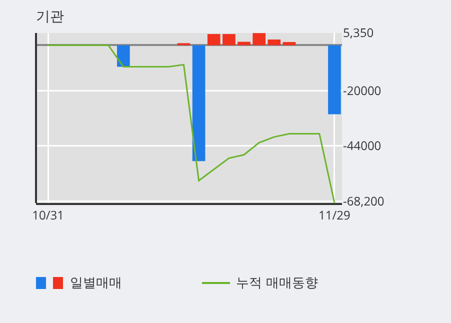  Describe the element at coordinates (358, 33) in the screenshot. I see `y-tick-label: 5,350` at that location.